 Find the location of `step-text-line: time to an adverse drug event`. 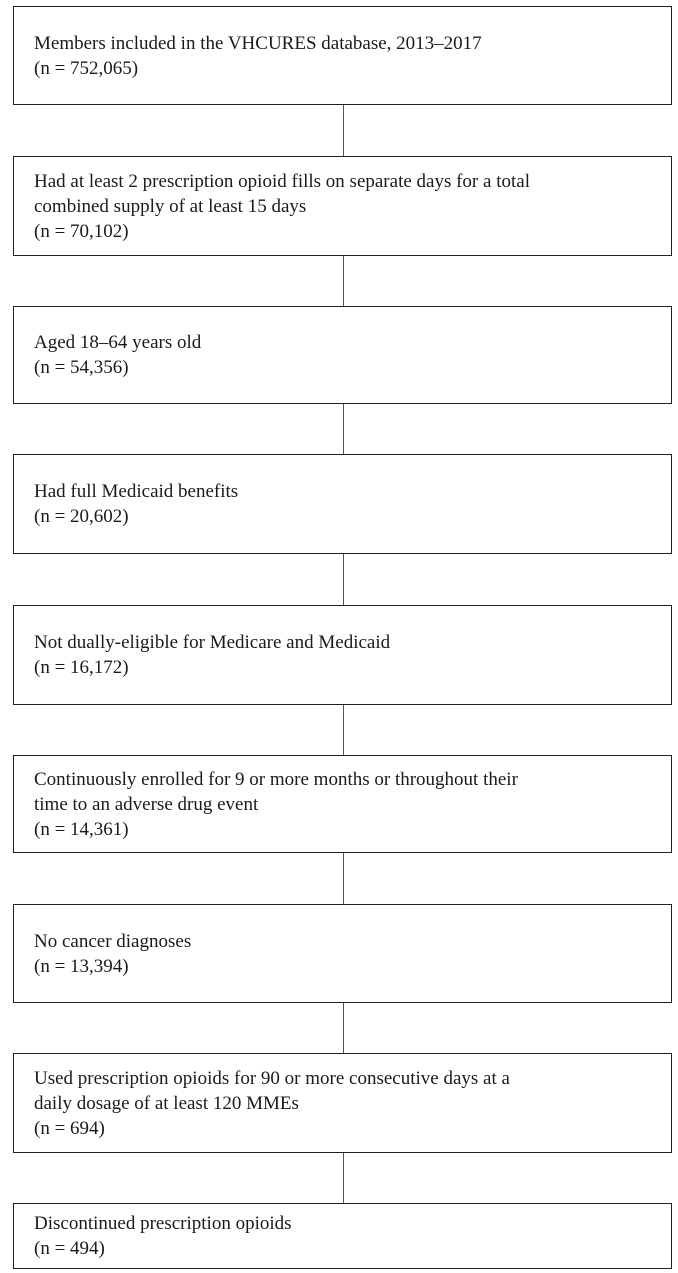

step-text-line: time to an adverse drug event is located at coordinates (146, 804).